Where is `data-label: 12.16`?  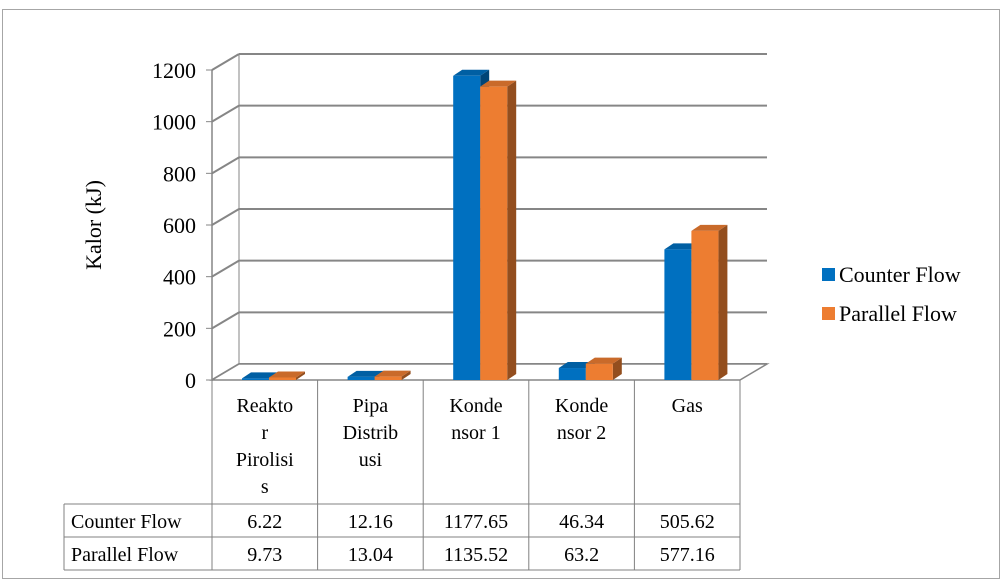 data-label: 12.16 is located at coordinates (370, 522).